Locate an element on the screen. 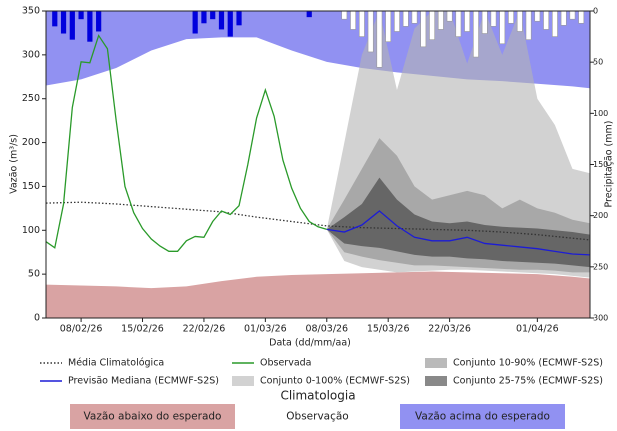 The height and width of the screenshot is (431, 617). y2-tick-label: 150 is located at coordinates (600, 164).